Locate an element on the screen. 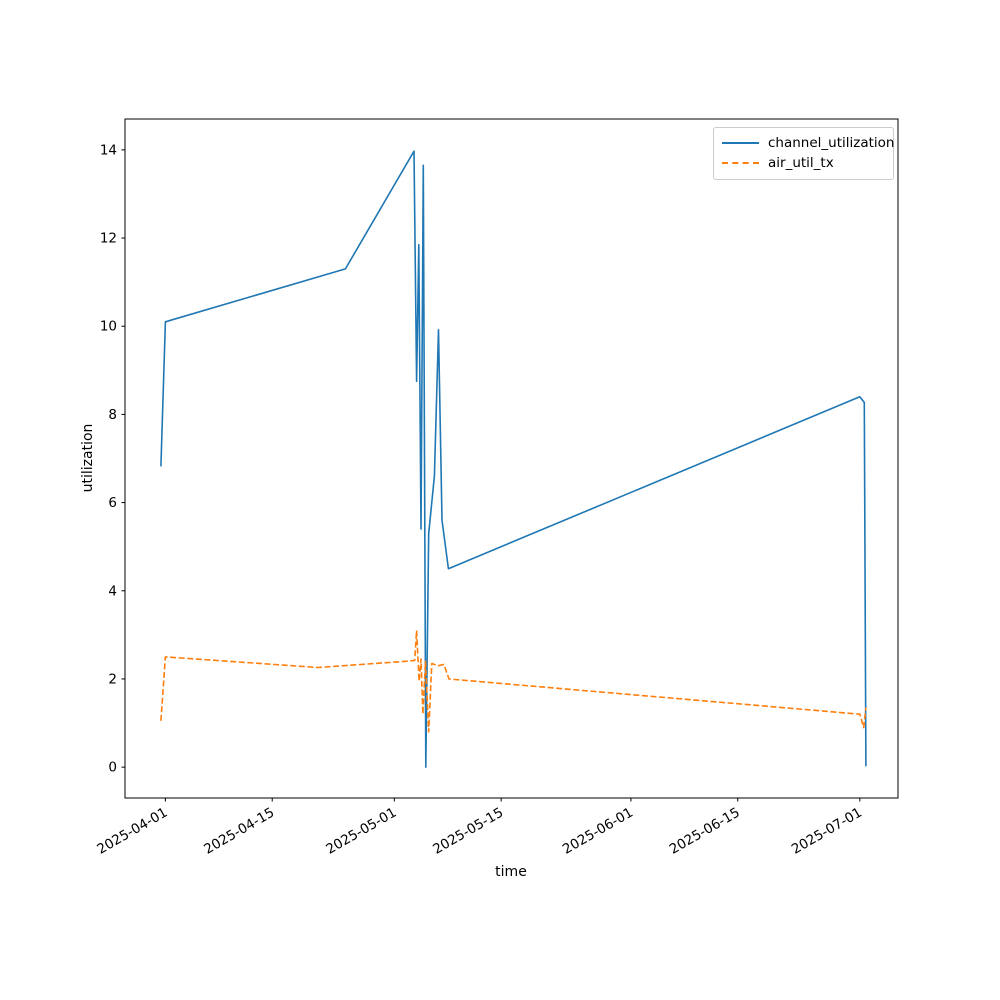 This screenshot has width=1000, height=1000. legend-label: air_util_tx is located at coordinates (801, 163).